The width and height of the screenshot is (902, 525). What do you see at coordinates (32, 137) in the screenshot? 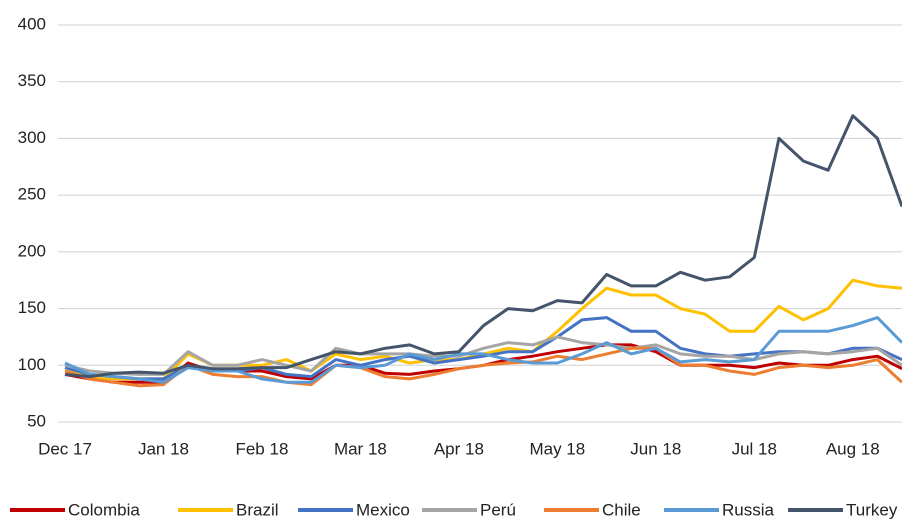
I see `y-tick-label: 300` at bounding box center [32, 137].